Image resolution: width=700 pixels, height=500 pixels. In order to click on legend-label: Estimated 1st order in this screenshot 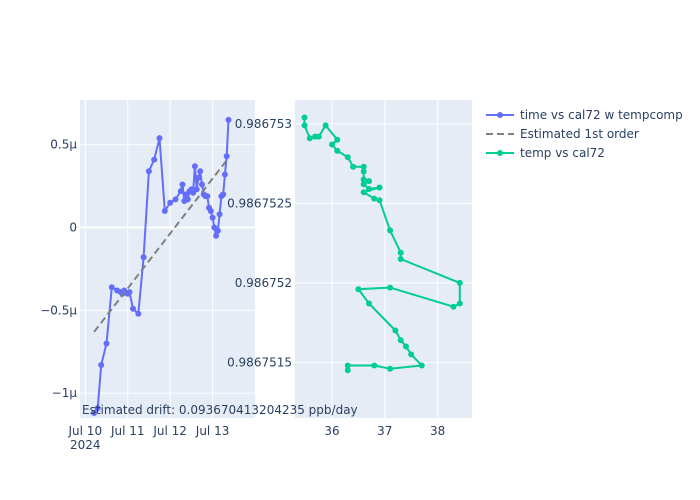, I will do `click(579, 134)`.